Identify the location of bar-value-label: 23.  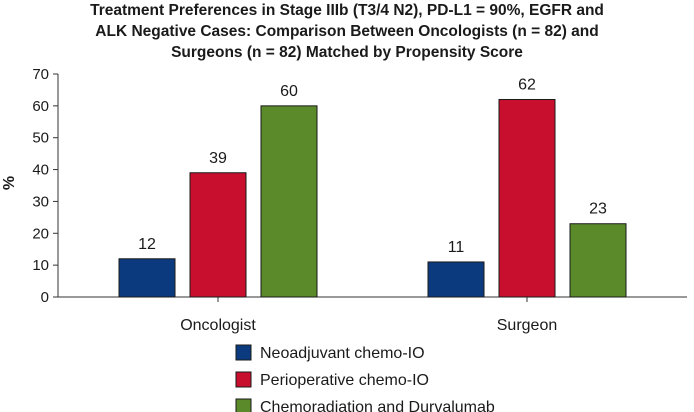
(598, 209).